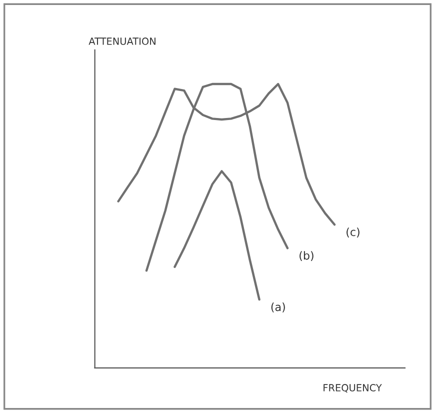  Describe the element at coordinates (278, 307) in the screenshot. I see `series-label: (a)` at that location.